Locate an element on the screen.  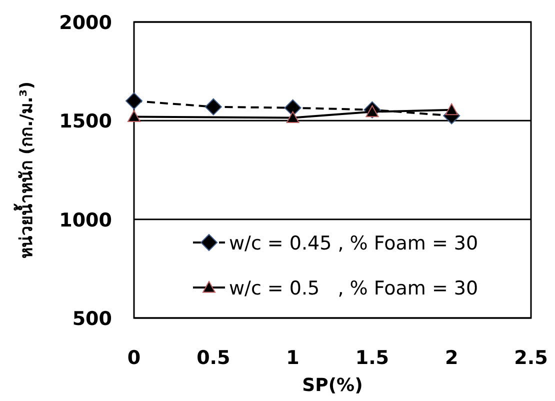
y-axis-title: หน่วยน้ำหนัก (กก./ม.³) is located at coordinates (25, 170).